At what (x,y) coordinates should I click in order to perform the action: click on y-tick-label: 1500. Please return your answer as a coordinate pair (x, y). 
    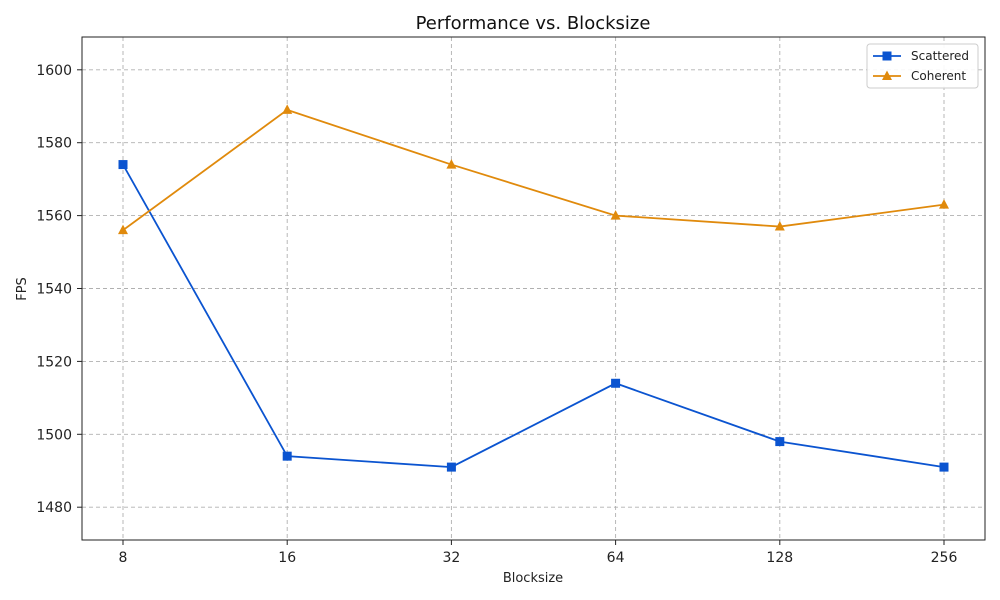
    Looking at the image, I should click on (54, 435).